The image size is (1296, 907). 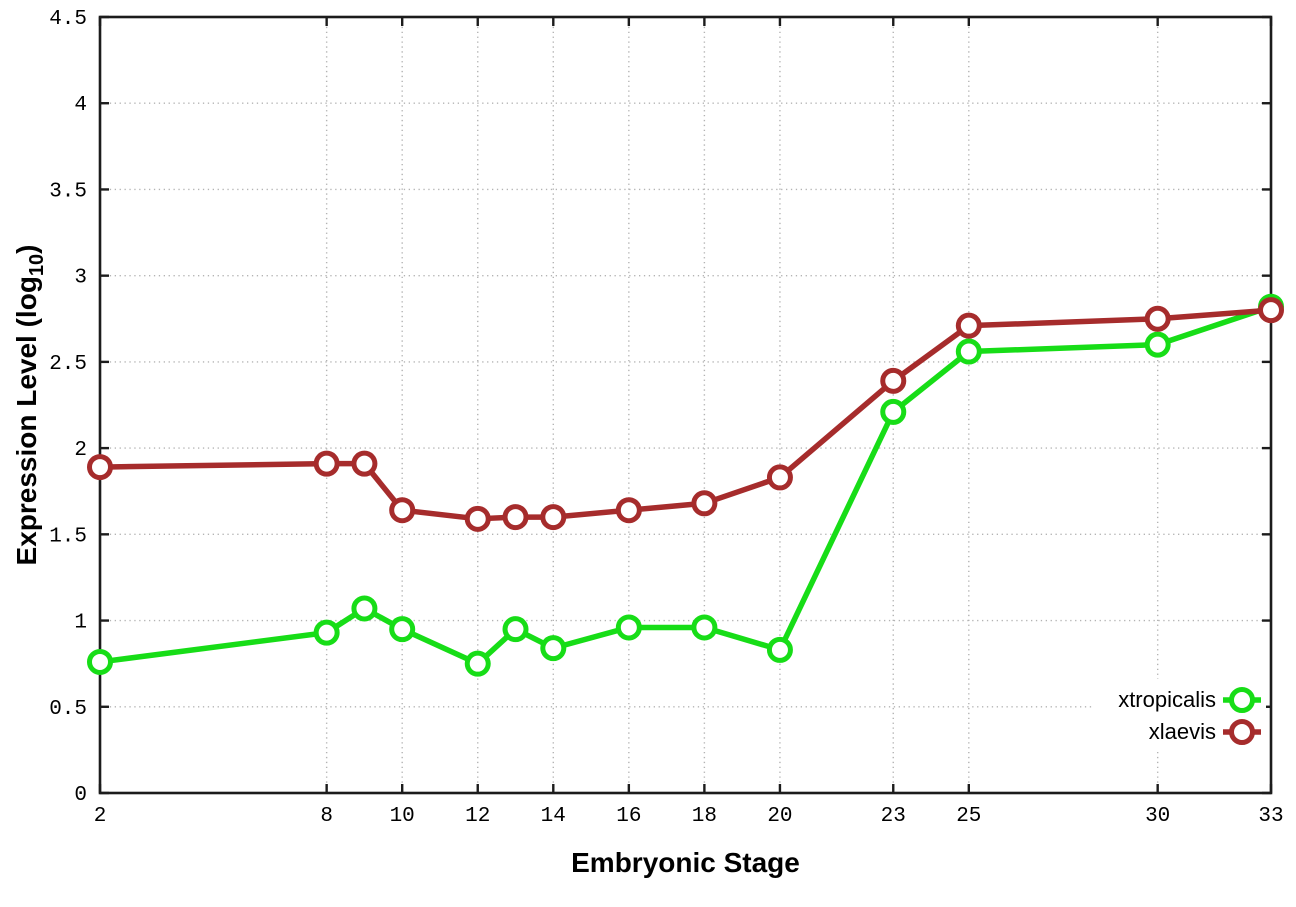 What do you see at coordinates (628, 816) in the screenshot?
I see `x-tick-label: 16` at bounding box center [628, 816].